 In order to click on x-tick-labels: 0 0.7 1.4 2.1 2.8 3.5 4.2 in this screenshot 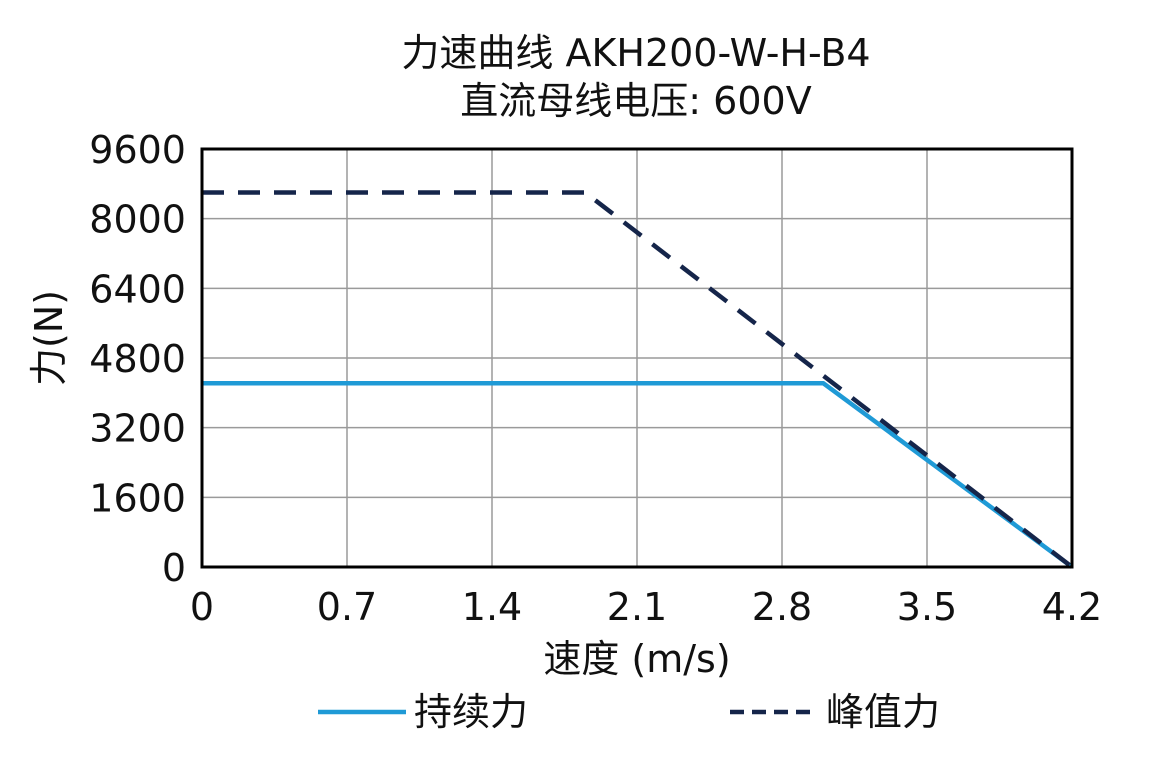, I will do `click(646, 607)`.